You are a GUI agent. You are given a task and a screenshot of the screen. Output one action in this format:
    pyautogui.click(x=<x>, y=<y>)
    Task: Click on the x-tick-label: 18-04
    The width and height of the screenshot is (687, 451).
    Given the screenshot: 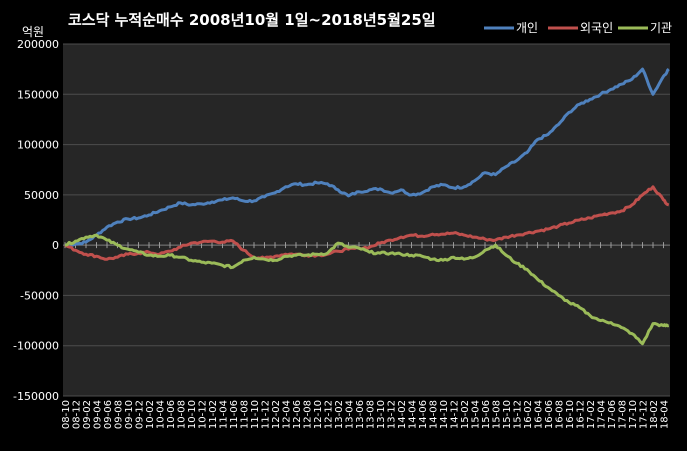 What is the action you would take?
    pyautogui.click(x=665, y=414)
    